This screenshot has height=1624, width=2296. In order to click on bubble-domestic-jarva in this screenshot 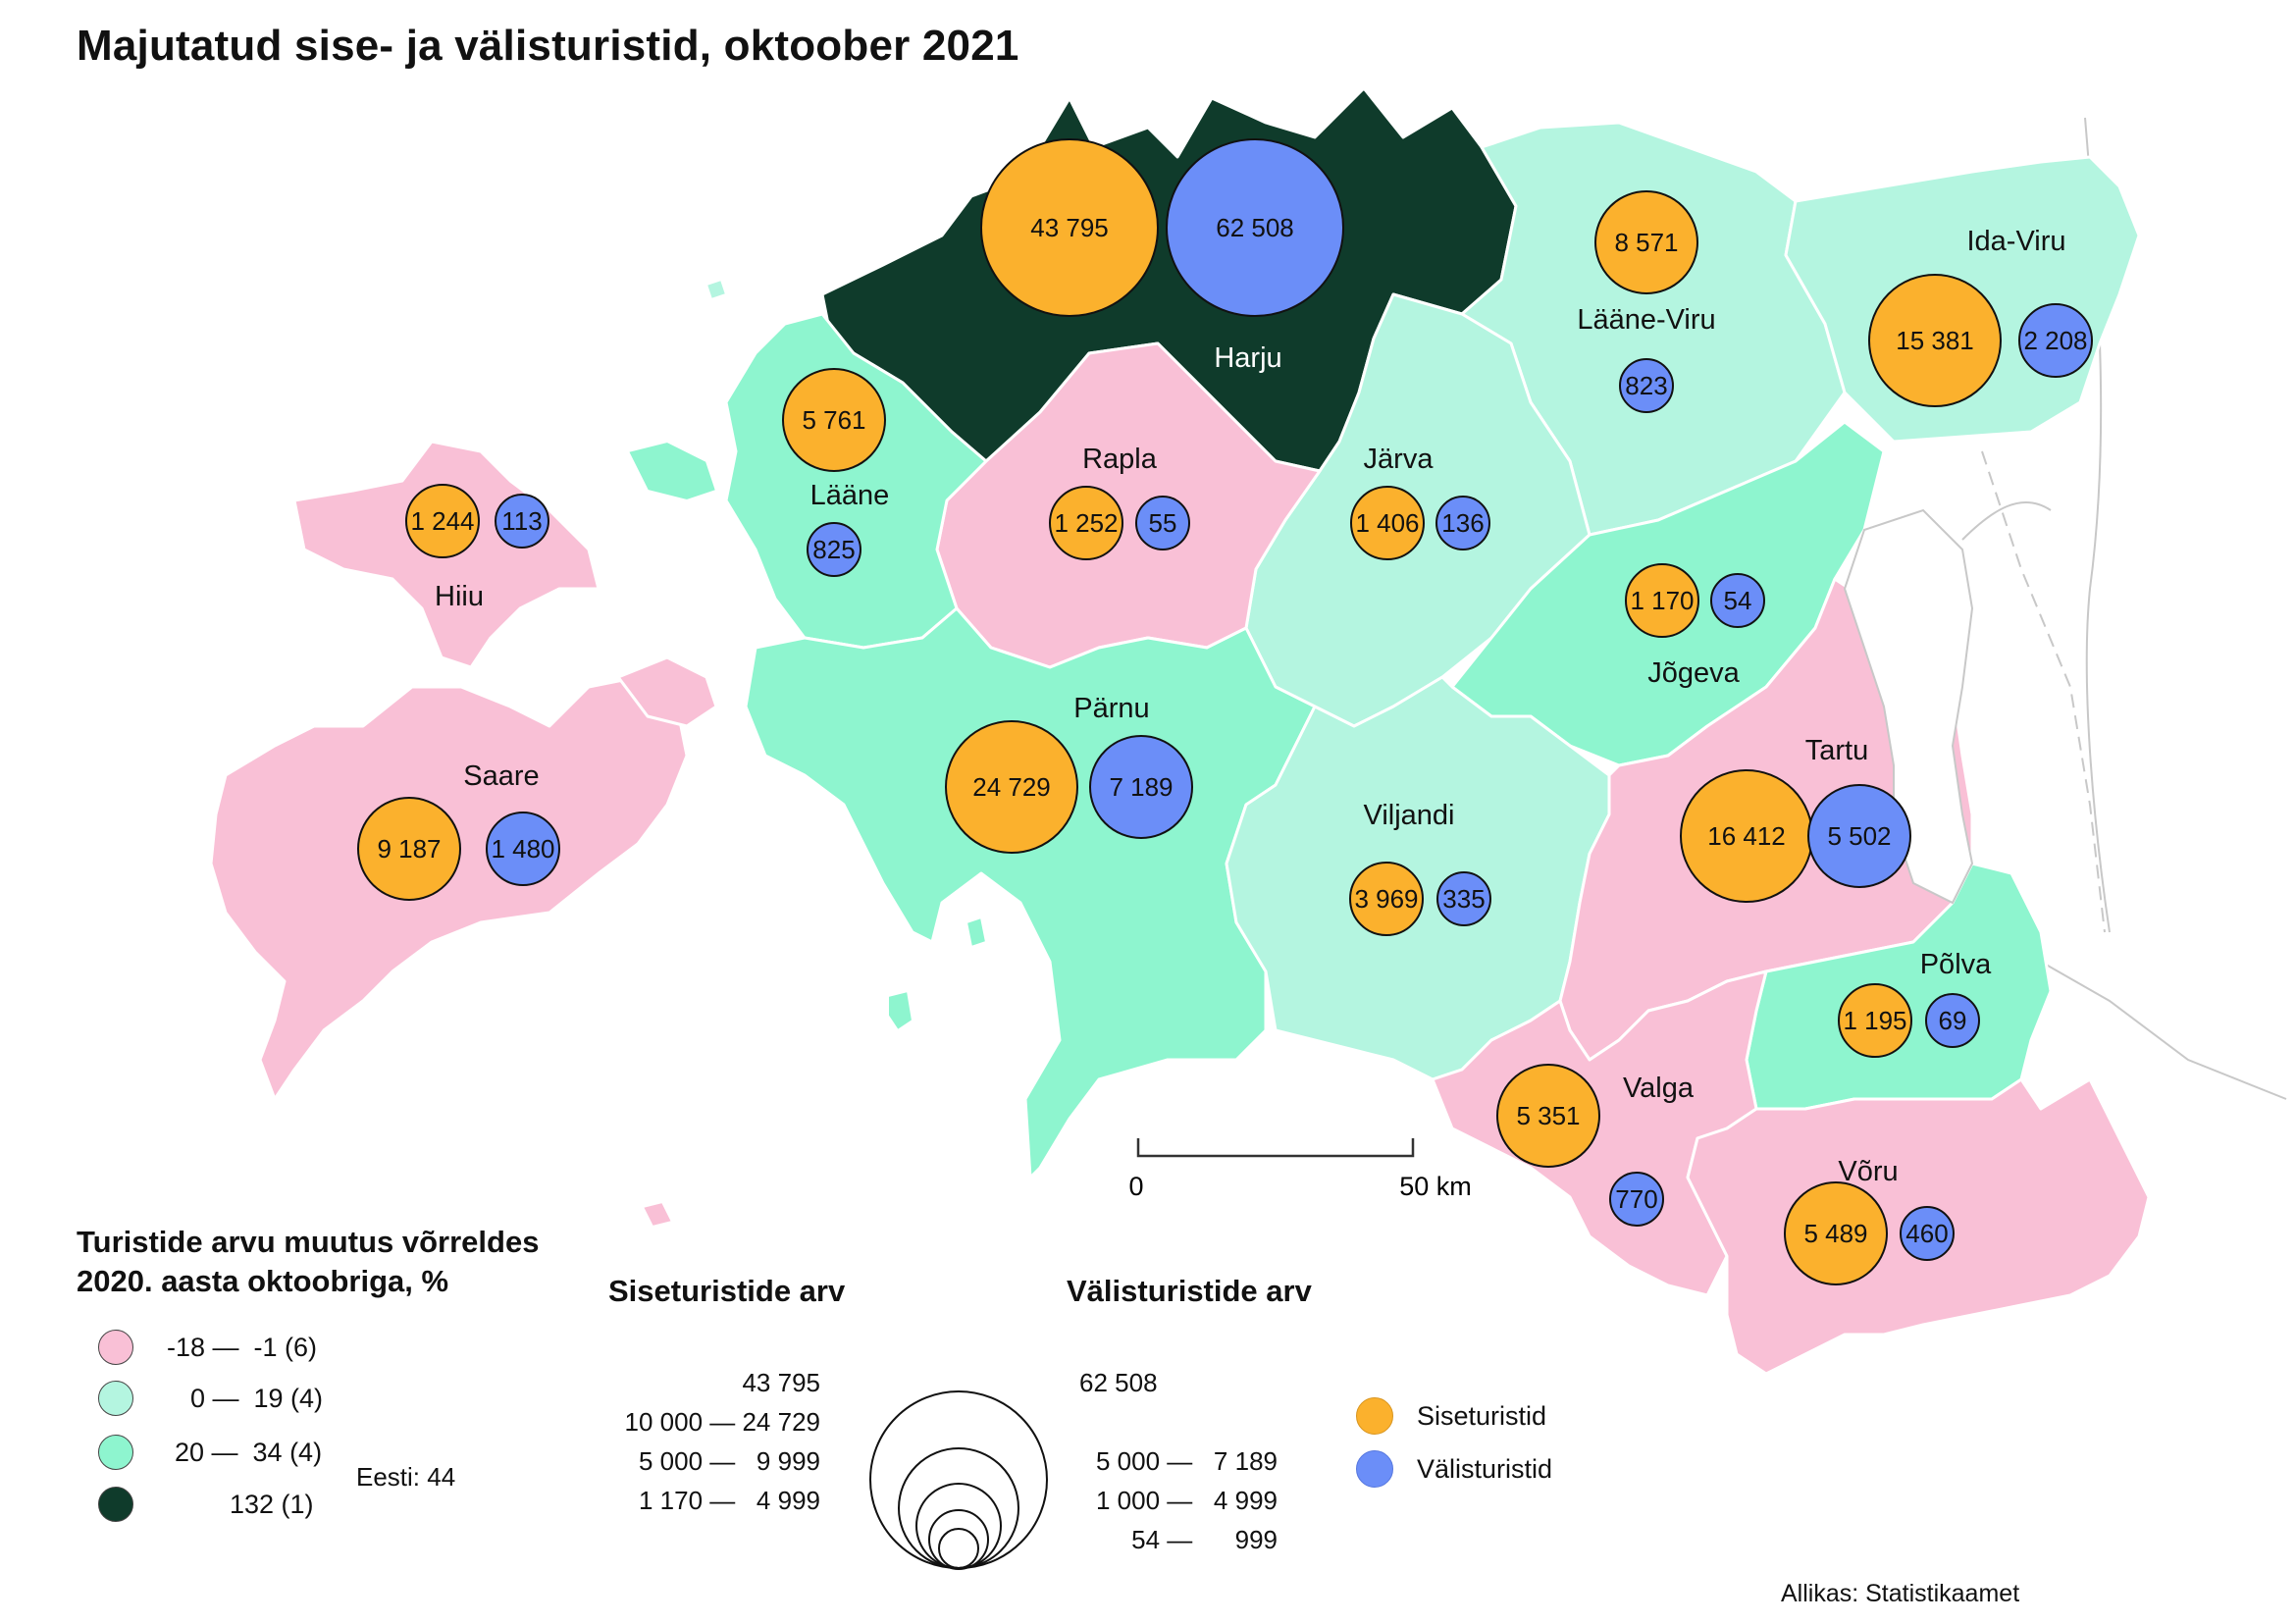, I will do `click(1387, 523)`.